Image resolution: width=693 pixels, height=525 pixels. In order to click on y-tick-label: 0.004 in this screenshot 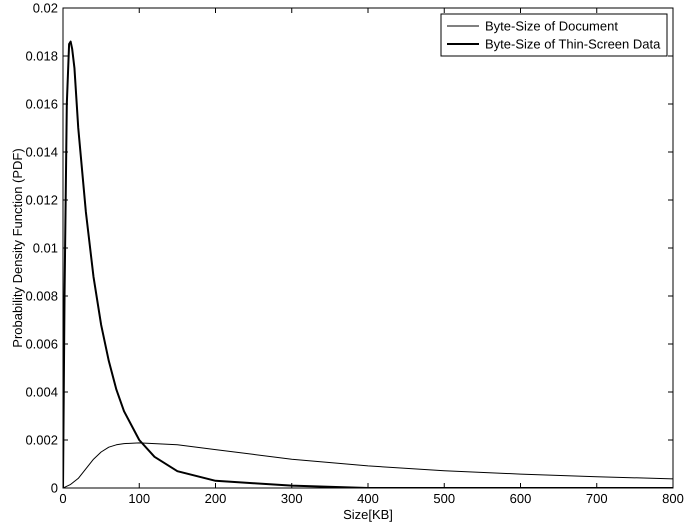, I will do `click(41, 392)`.